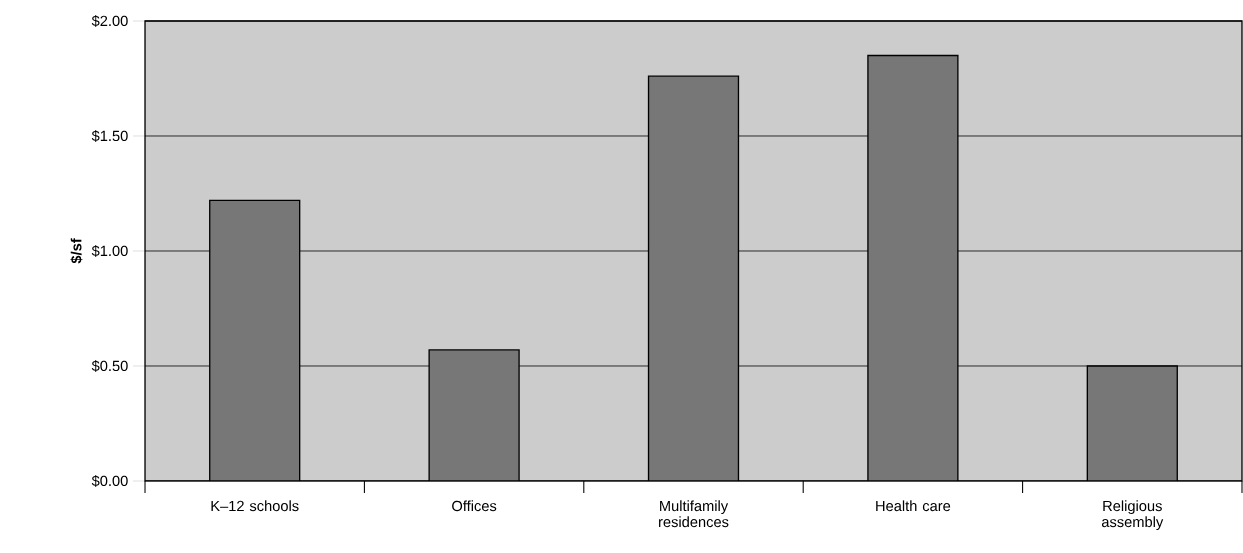 Image resolution: width=1243 pixels, height=553 pixels. Describe the element at coordinates (76, 251) in the screenshot. I see `y-axis-title: $/sf` at that location.